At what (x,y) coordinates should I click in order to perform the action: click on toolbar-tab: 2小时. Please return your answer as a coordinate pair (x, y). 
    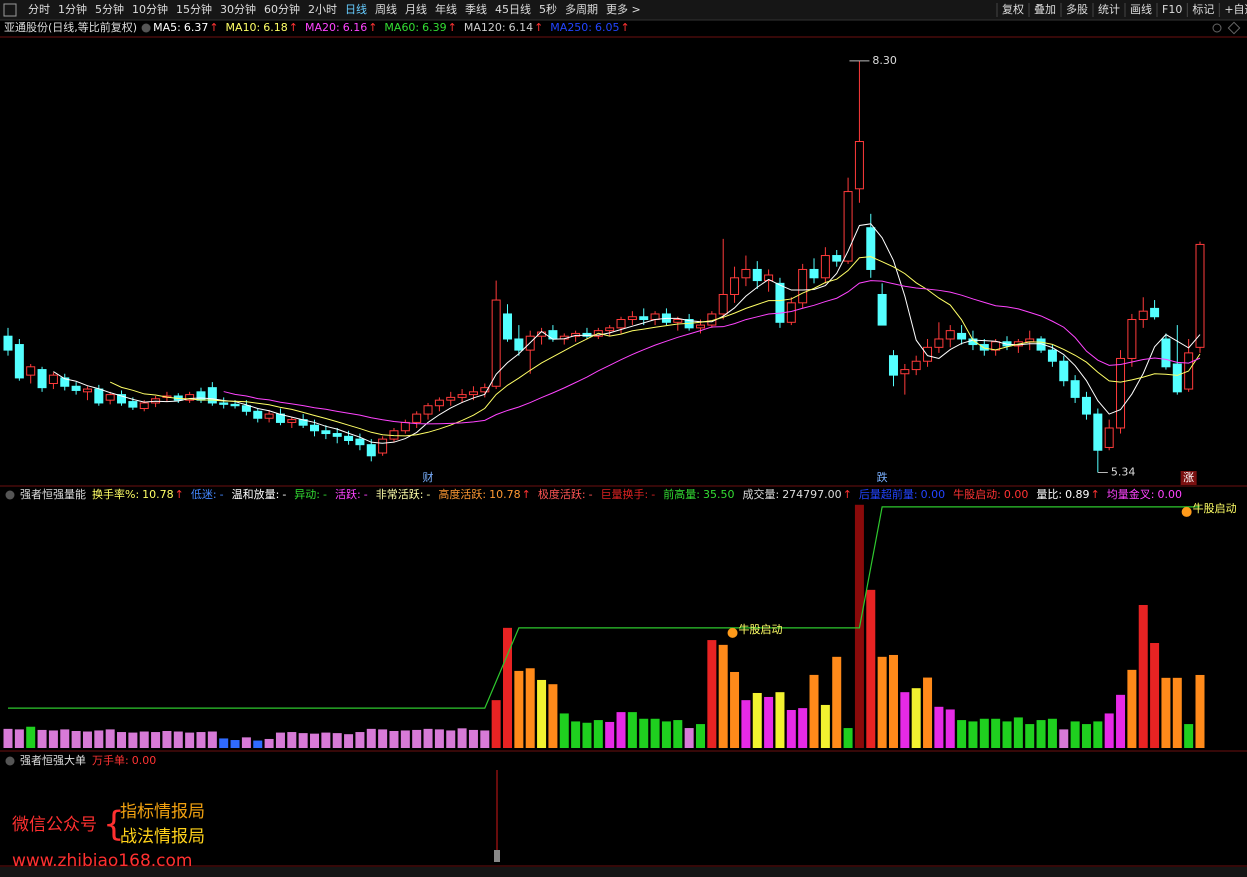
    Looking at the image, I should click on (322, 9).